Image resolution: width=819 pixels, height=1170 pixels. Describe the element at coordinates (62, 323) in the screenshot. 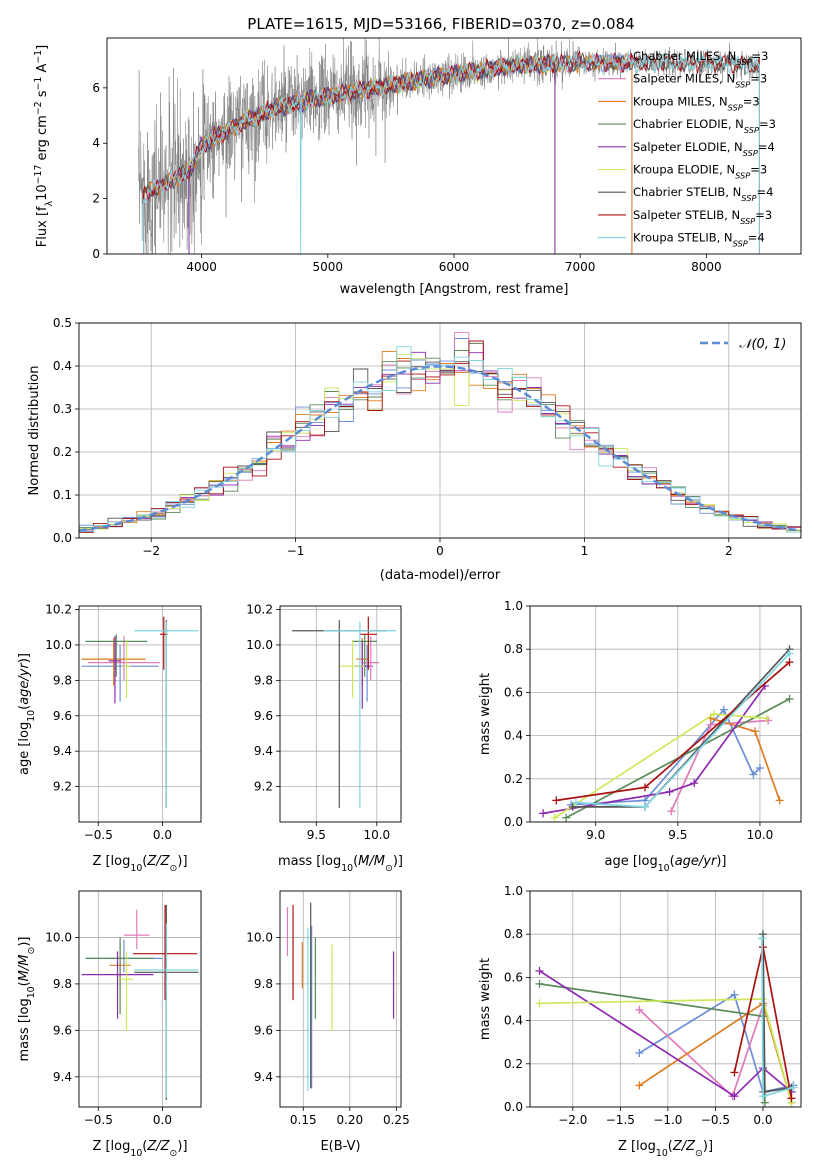

I see `residuals-ytick-label: 0.5` at that location.